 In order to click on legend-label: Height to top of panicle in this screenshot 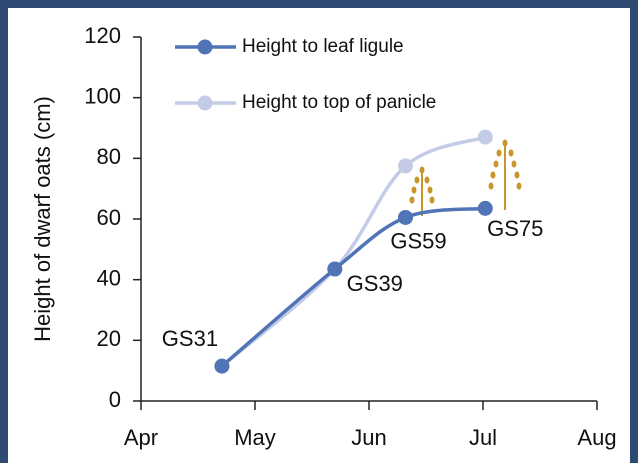, I will do `click(339, 102)`.